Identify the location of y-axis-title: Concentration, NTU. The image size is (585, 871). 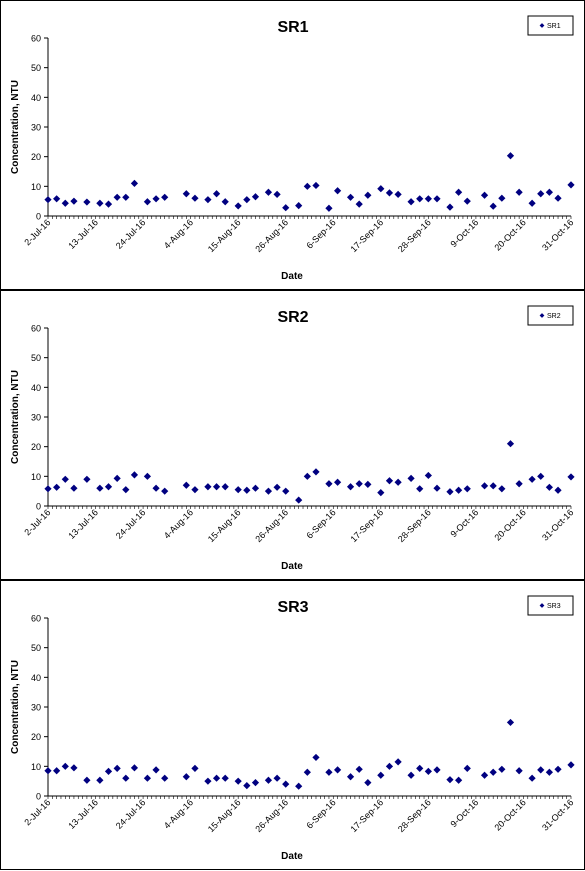
(15, 707).